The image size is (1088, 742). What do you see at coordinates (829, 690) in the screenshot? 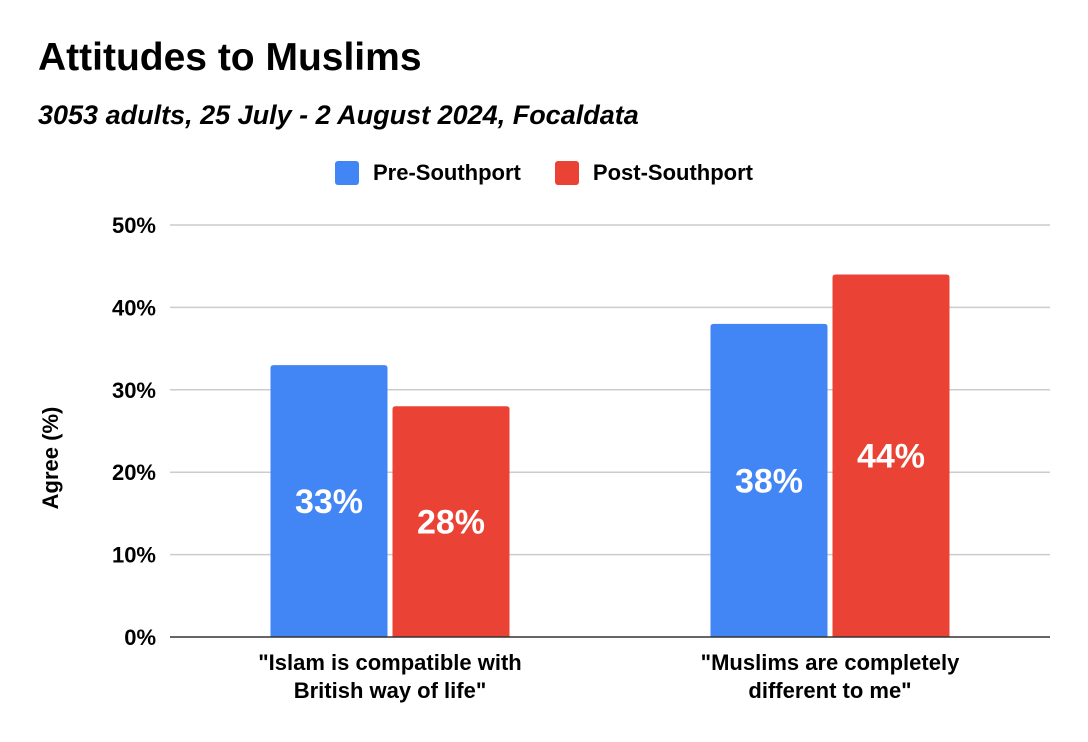
I see `x-category-label: different to me"` at bounding box center [829, 690].